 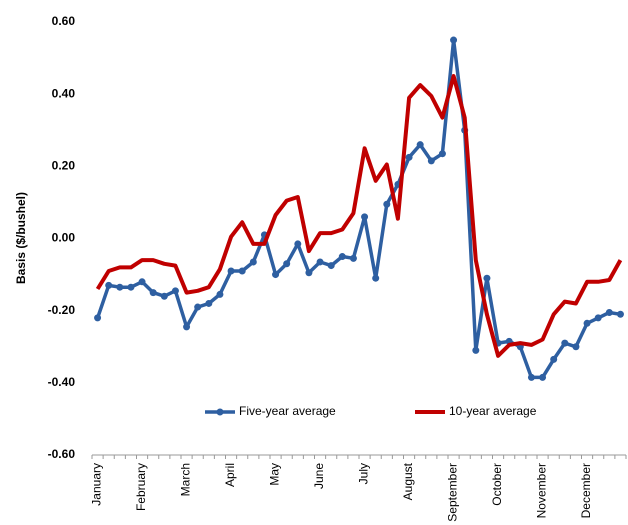 I want to click on y-tick-label: 0.20, so click(x=64, y=166).